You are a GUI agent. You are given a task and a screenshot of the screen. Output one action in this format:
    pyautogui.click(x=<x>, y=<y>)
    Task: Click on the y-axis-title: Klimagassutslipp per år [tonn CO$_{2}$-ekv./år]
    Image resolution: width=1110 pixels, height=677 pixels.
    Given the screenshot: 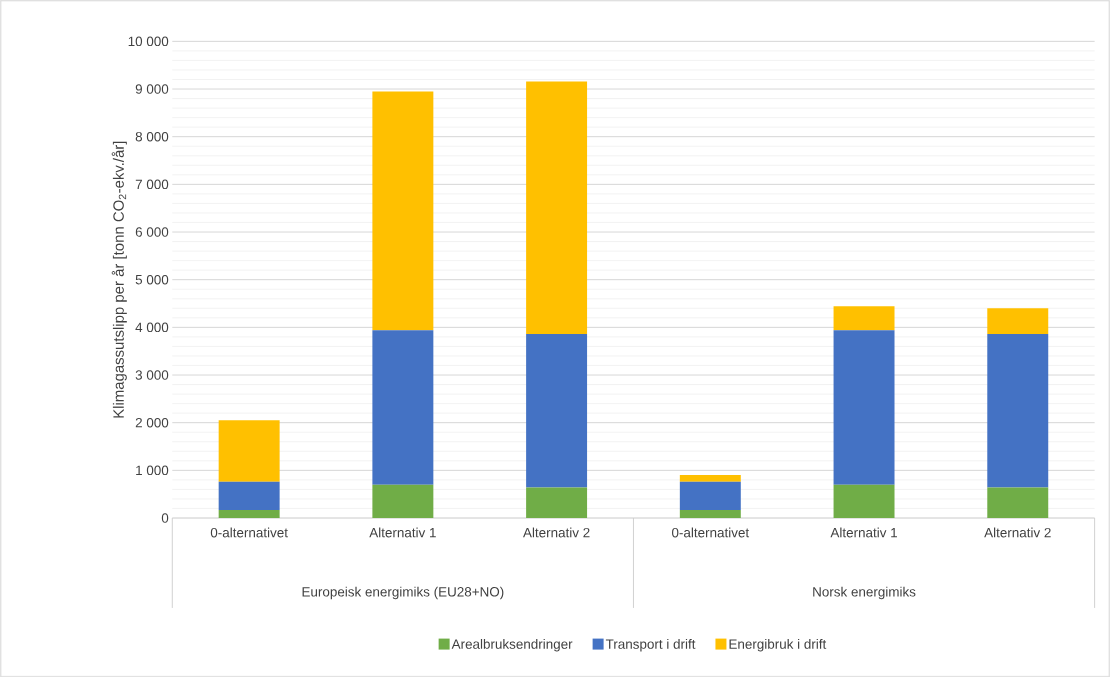 What is the action you would take?
    pyautogui.click(x=119, y=279)
    